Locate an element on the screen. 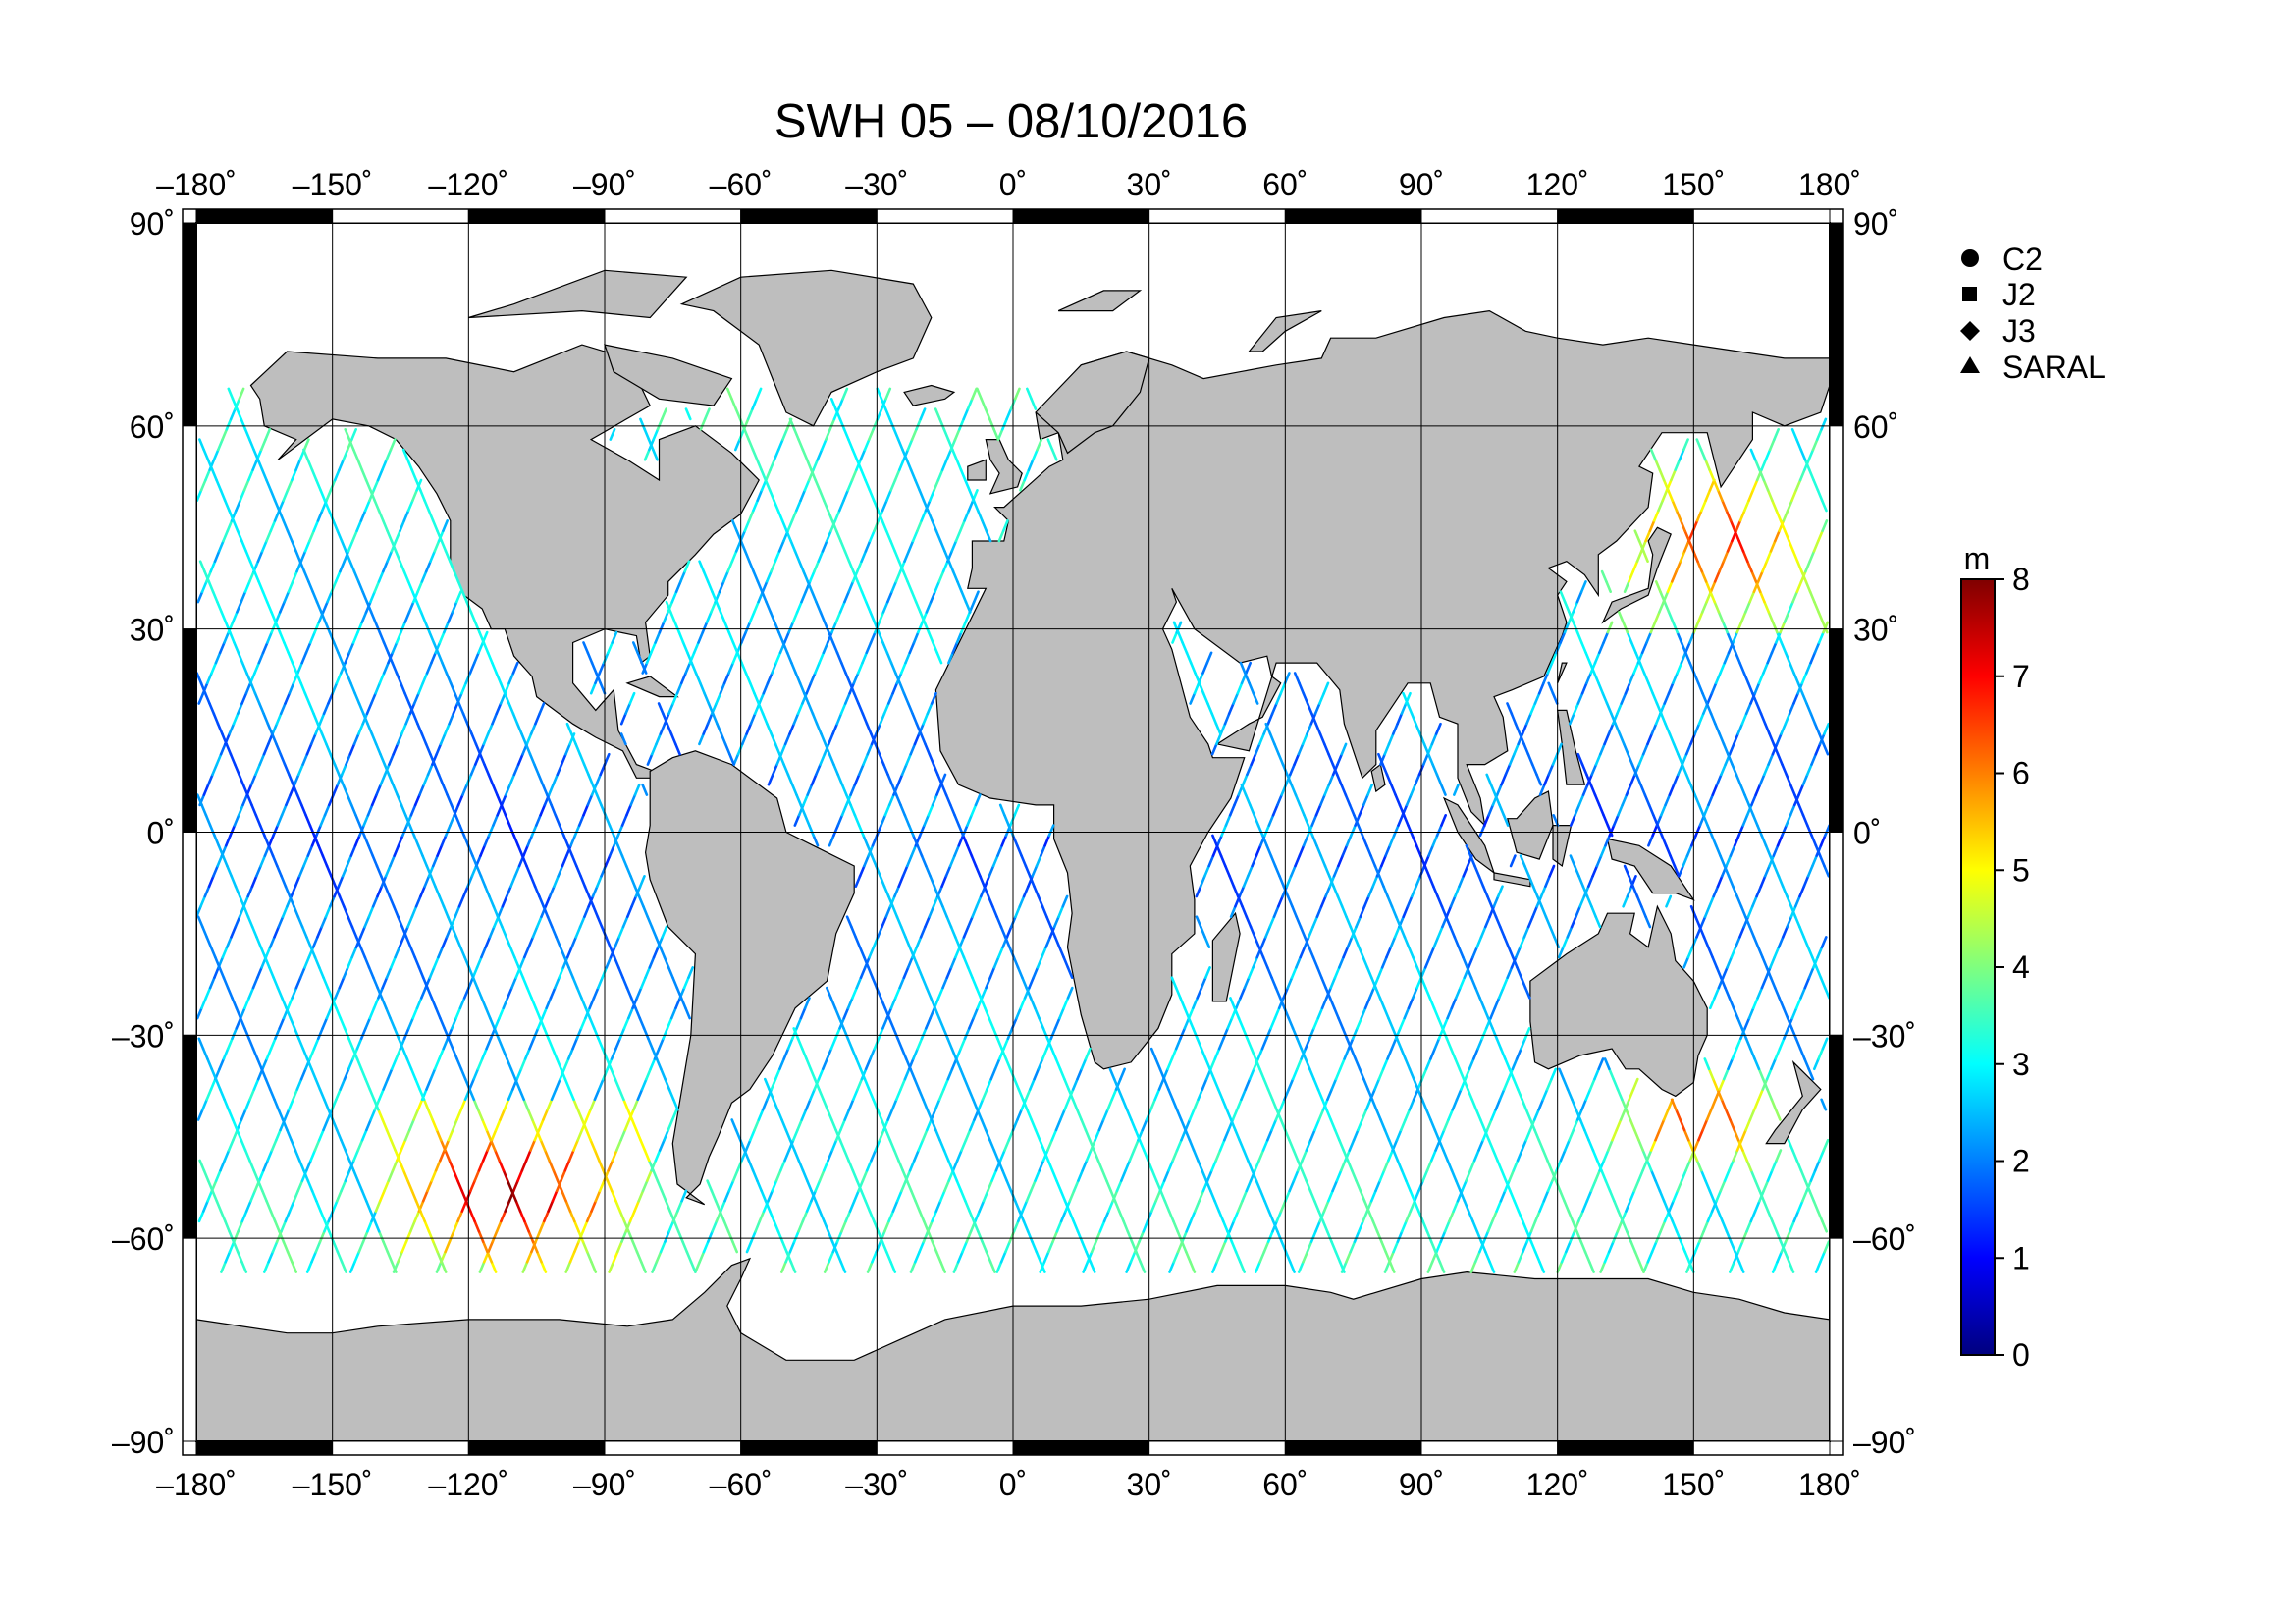 The image size is (2296, 1623). left-frame-bar is located at coordinates (189, 324).